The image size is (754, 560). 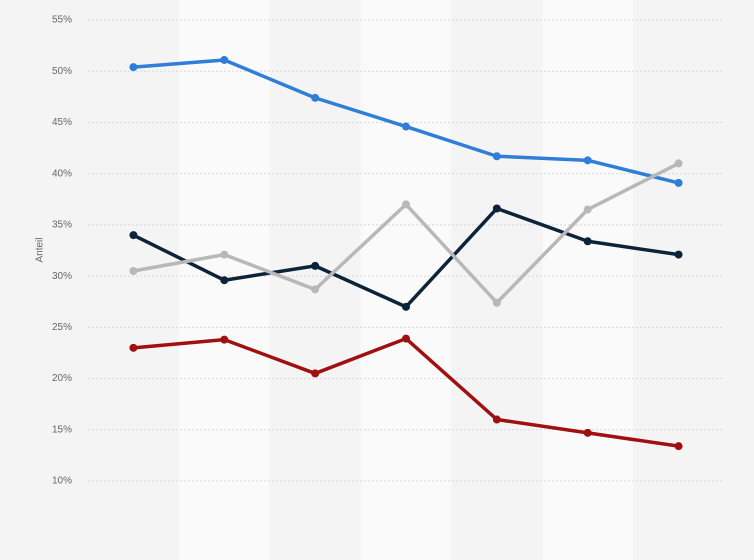 What do you see at coordinates (62, 276) in the screenshot?
I see `y-tick-label: 30%` at bounding box center [62, 276].